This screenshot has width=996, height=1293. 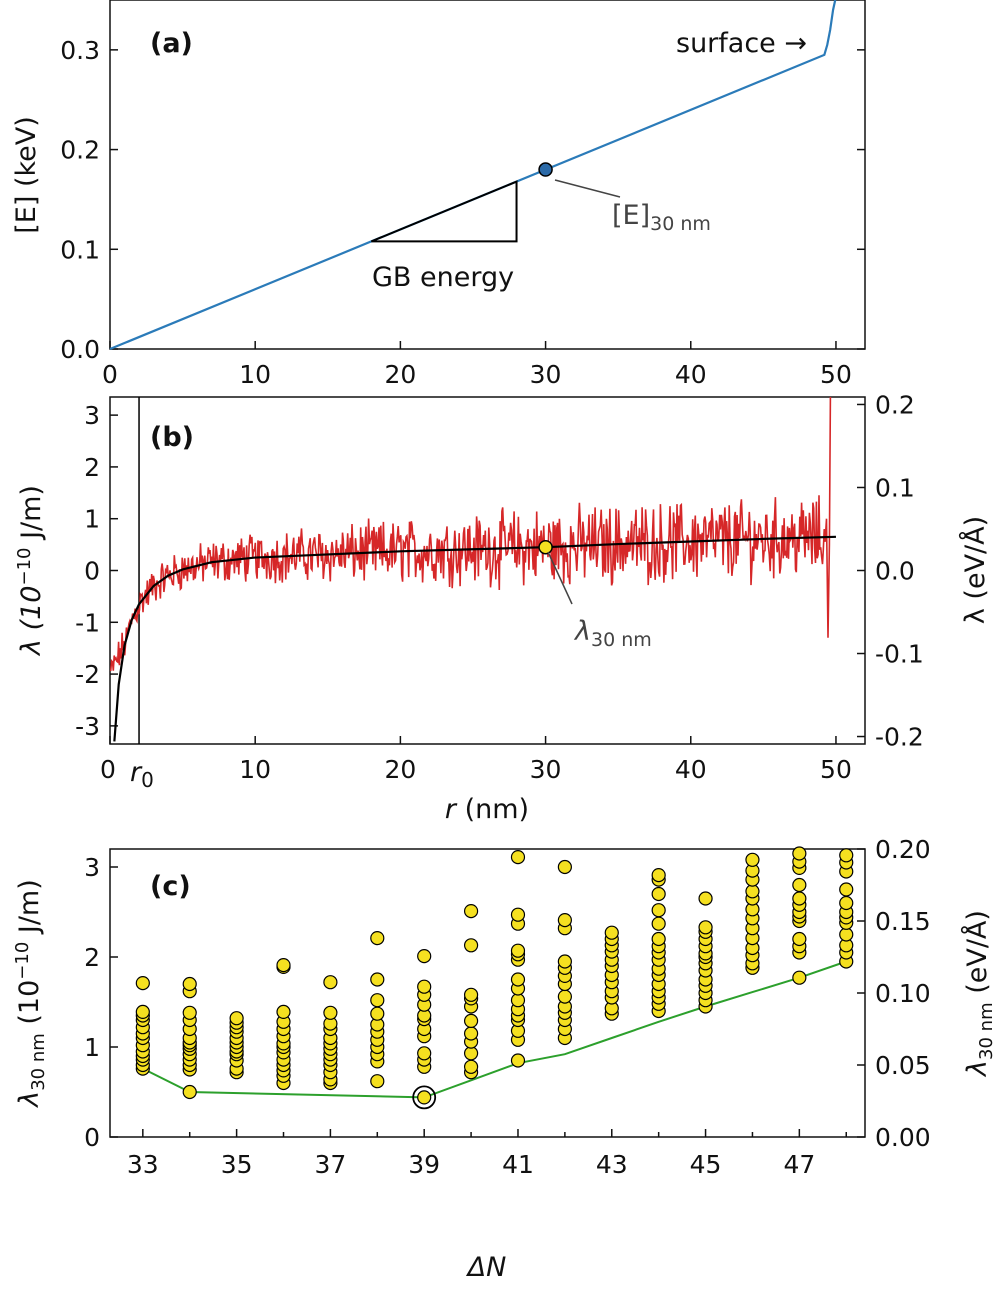 I want to click on y-tick-label-right: -0.2, so click(x=899, y=737).